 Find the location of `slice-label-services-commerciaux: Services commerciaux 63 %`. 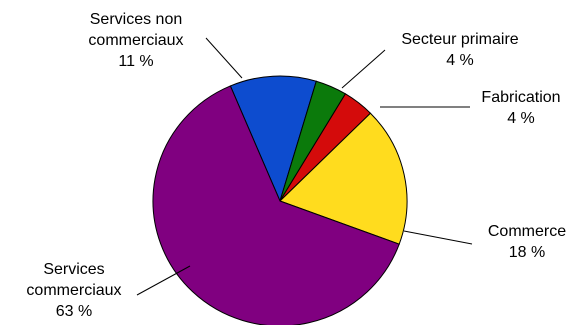

slice-label-services-commerciaux: Services commerciaux 63 % is located at coordinates (73, 290).